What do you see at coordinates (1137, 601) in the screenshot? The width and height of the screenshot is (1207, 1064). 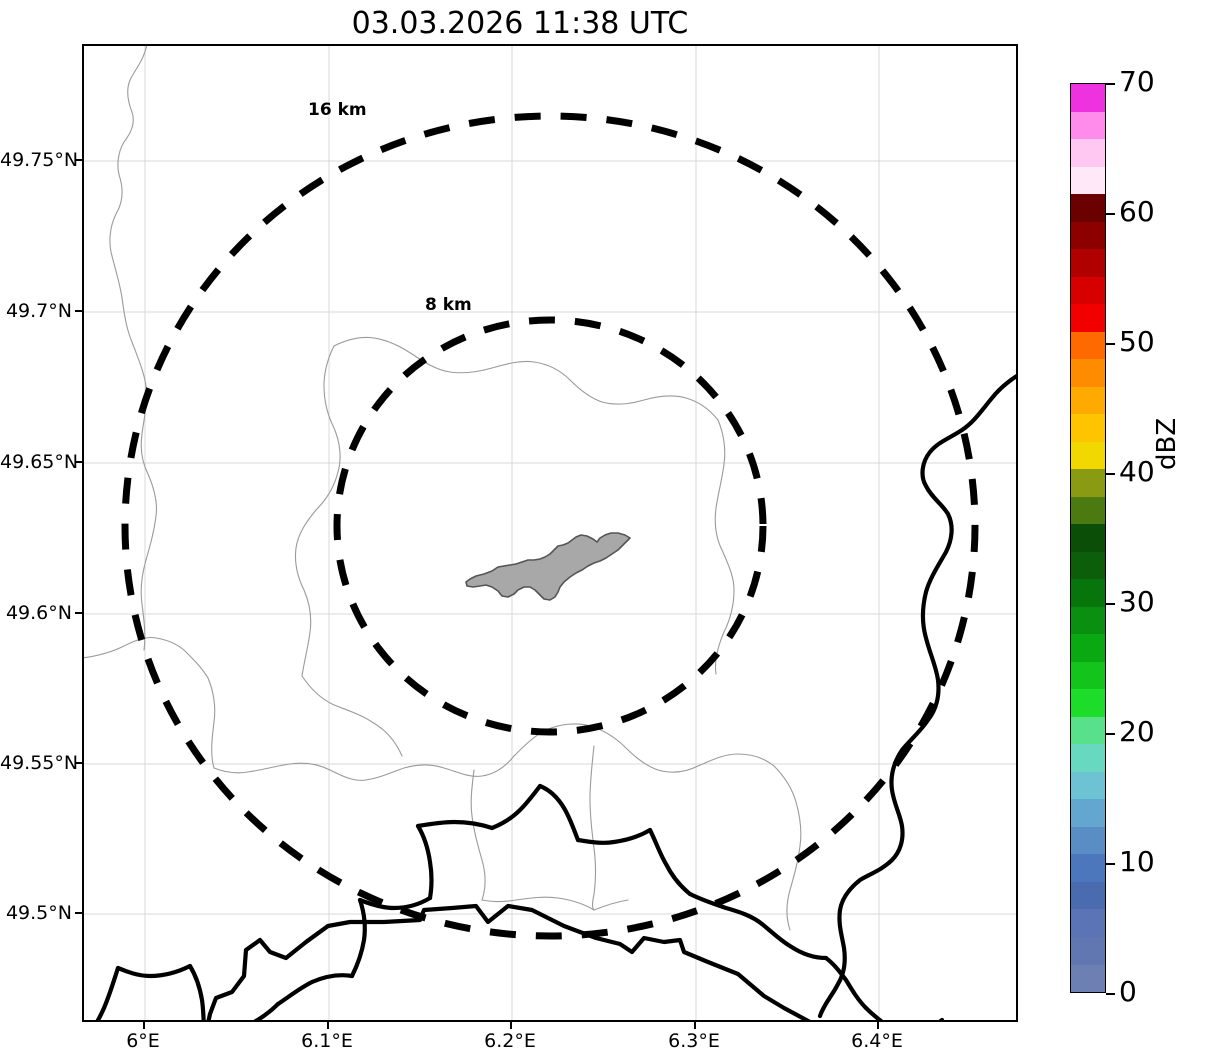 I see `colorbar-tick-label-30: 30` at bounding box center [1137, 601].